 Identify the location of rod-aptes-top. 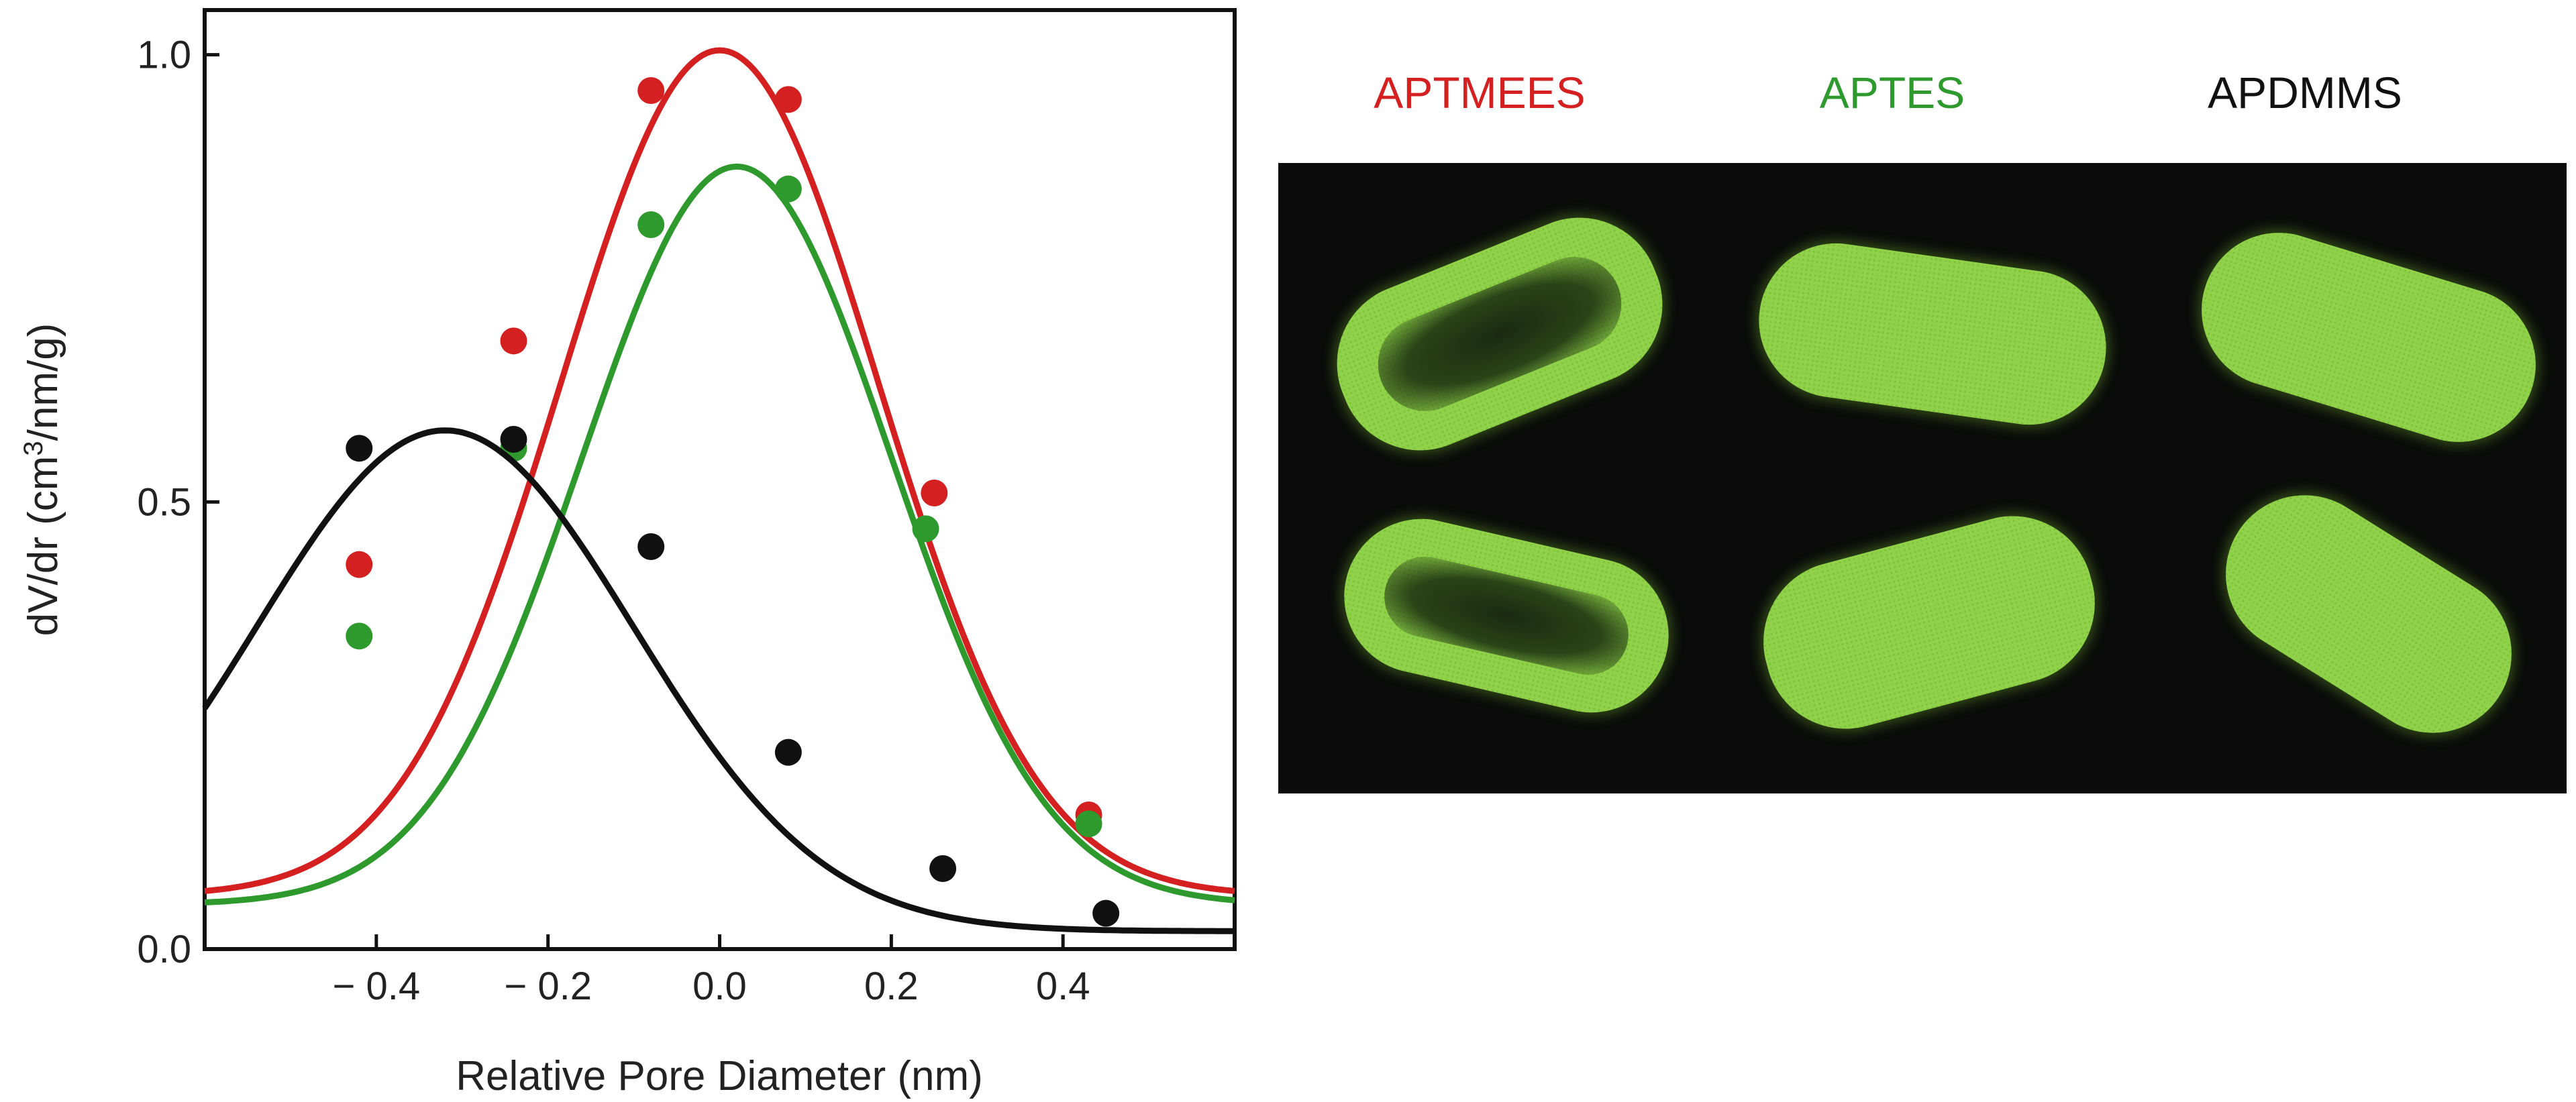
(1932, 334).